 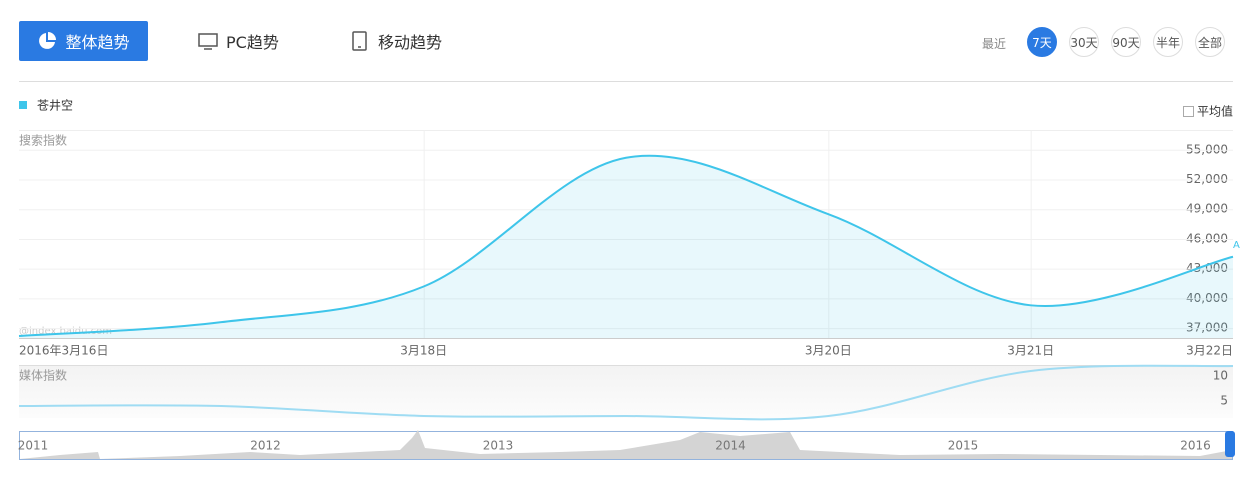 What do you see at coordinates (1126, 42) in the screenshot?
I see `range-option: 90天` at bounding box center [1126, 42].